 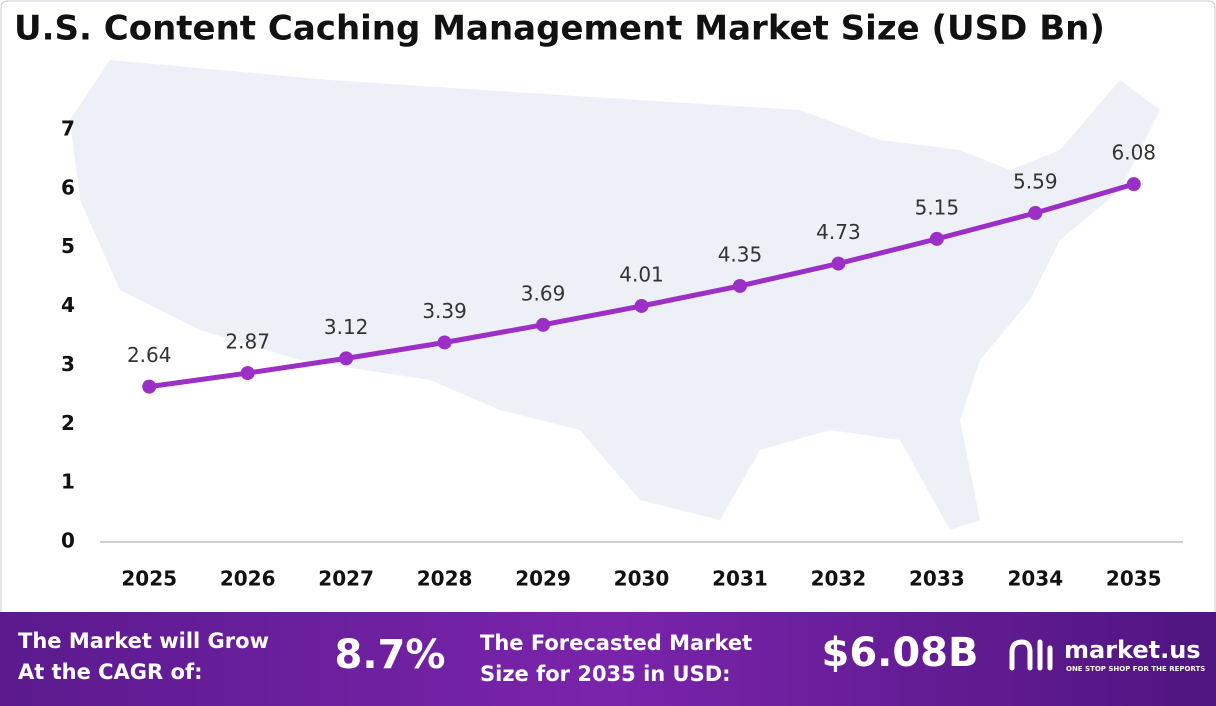 I want to click on y-tick-label: 1, so click(x=68, y=482).